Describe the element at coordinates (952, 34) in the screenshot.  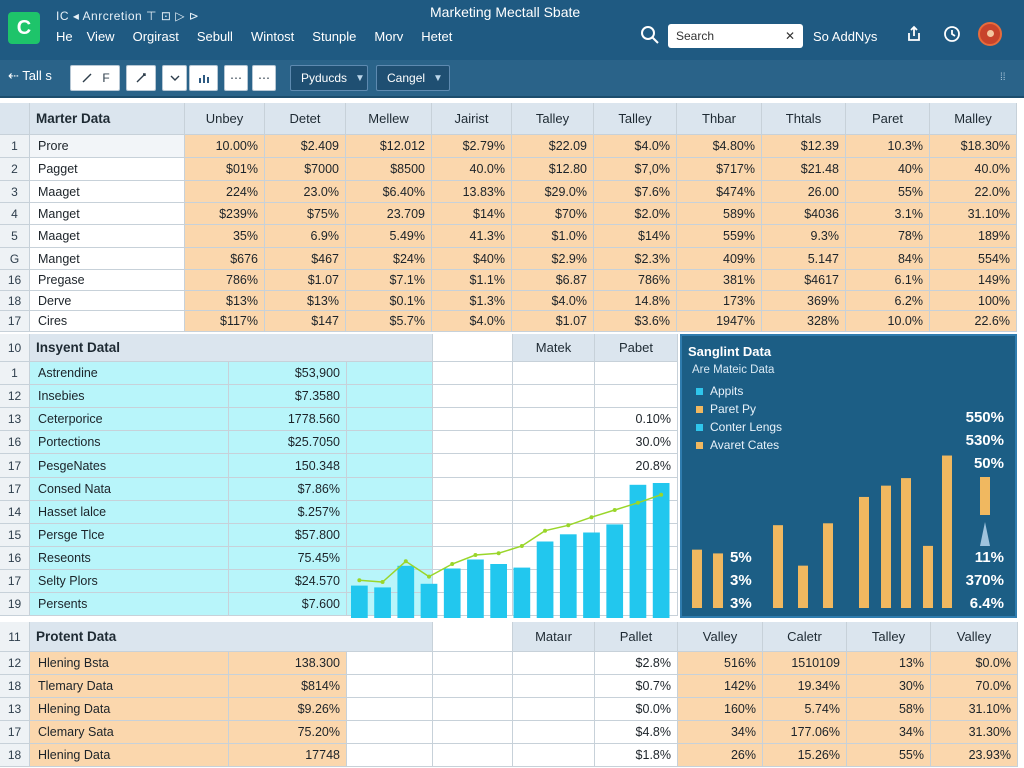
I see `history-icon` at that location.